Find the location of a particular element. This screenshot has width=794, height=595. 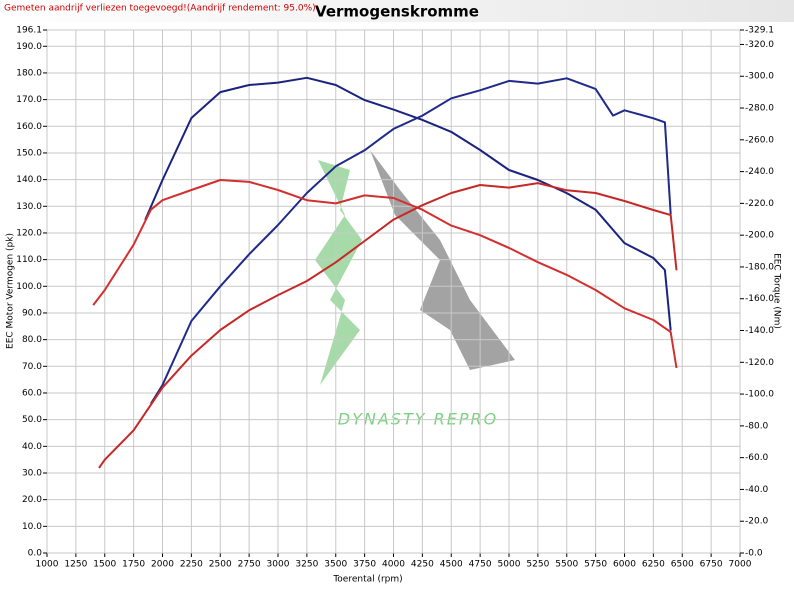

y2-tick-label: -140.0 is located at coordinates (759, 331).